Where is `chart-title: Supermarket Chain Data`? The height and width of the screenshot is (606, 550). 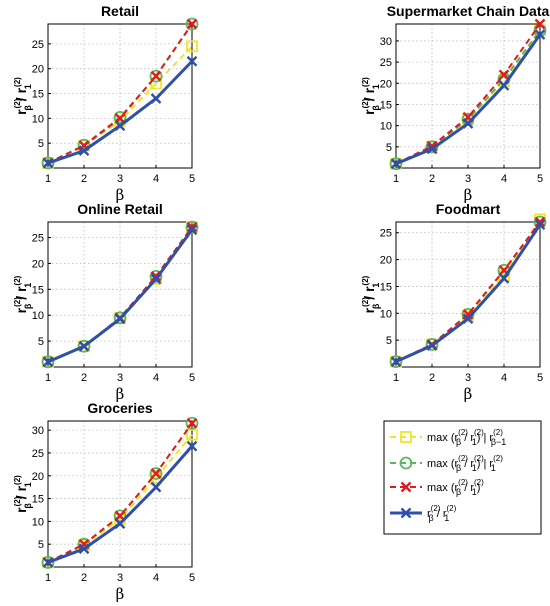 chart-title: Supermarket Chain Data is located at coordinates (468, 11).